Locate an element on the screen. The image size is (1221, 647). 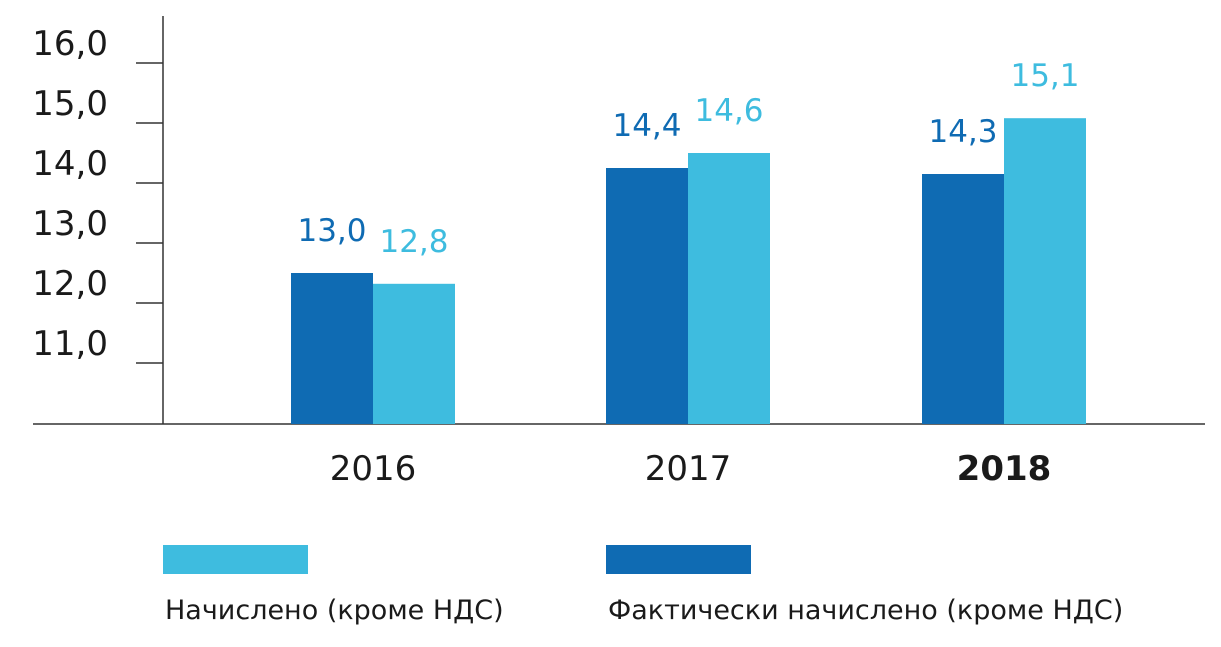
data-label: 14,3 is located at coordinates (962, 132).